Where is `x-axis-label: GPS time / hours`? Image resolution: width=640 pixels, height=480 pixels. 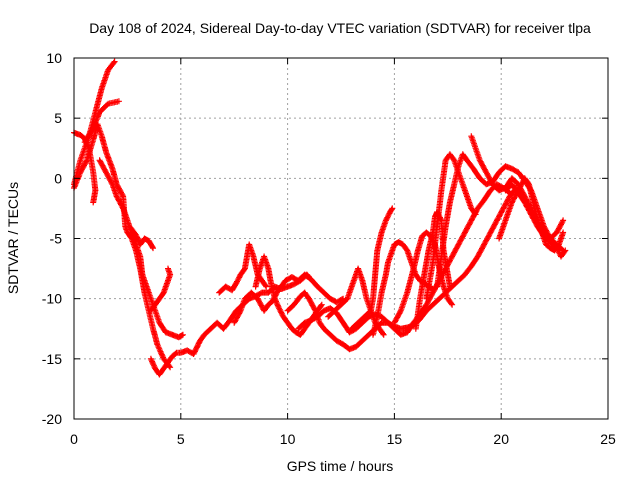
x-axis-label: GPS time / hours is located at coordinates (340, 466).